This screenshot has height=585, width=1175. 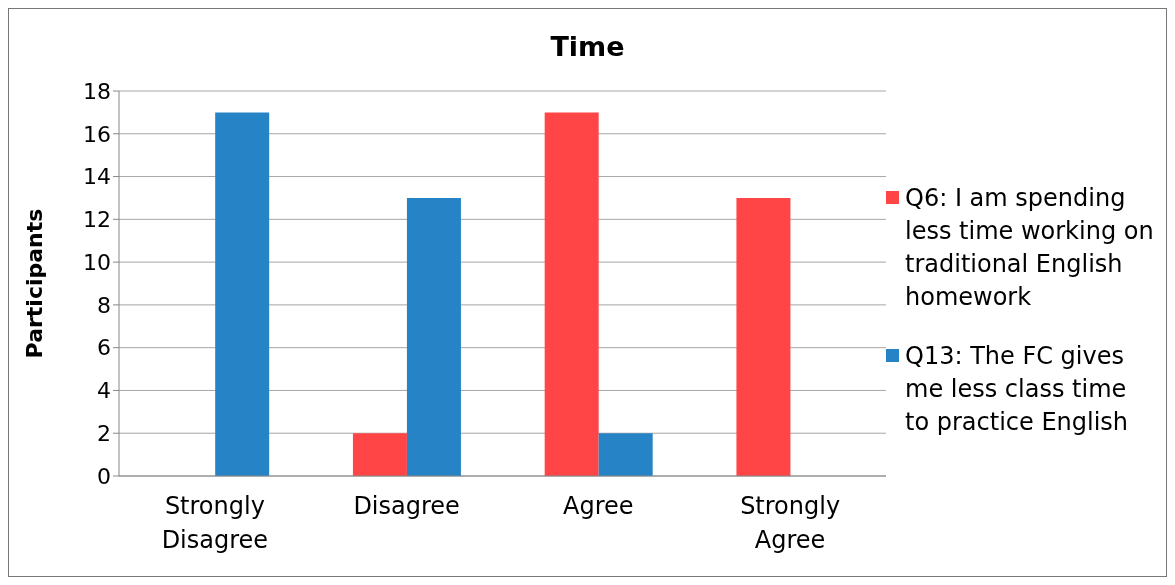 What do you see at coordinates (1030, 248) in the screenshot?
I see `legend-label: Q6: I am spending less time working on traditional English homework` at bounding box center [1030, 248].